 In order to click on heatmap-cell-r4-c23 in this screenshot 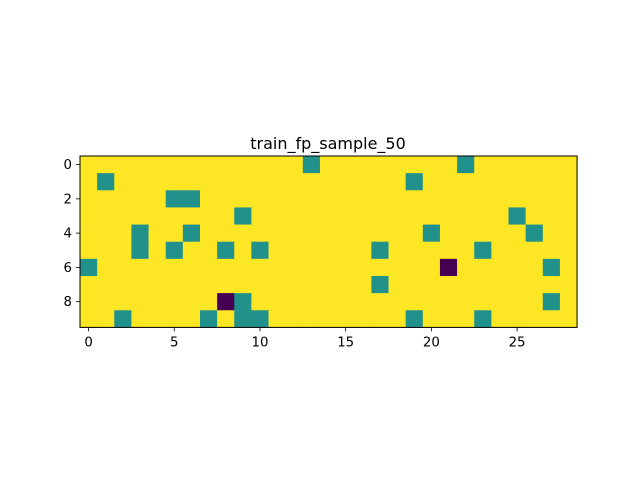, I will do `click(483, 233)`.